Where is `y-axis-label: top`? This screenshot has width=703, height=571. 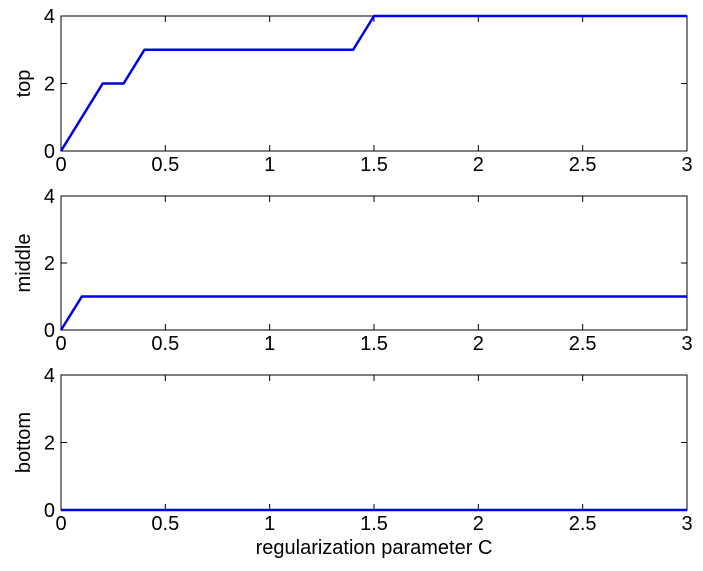
y-axis-label: top is located at coordinates (24, 84).